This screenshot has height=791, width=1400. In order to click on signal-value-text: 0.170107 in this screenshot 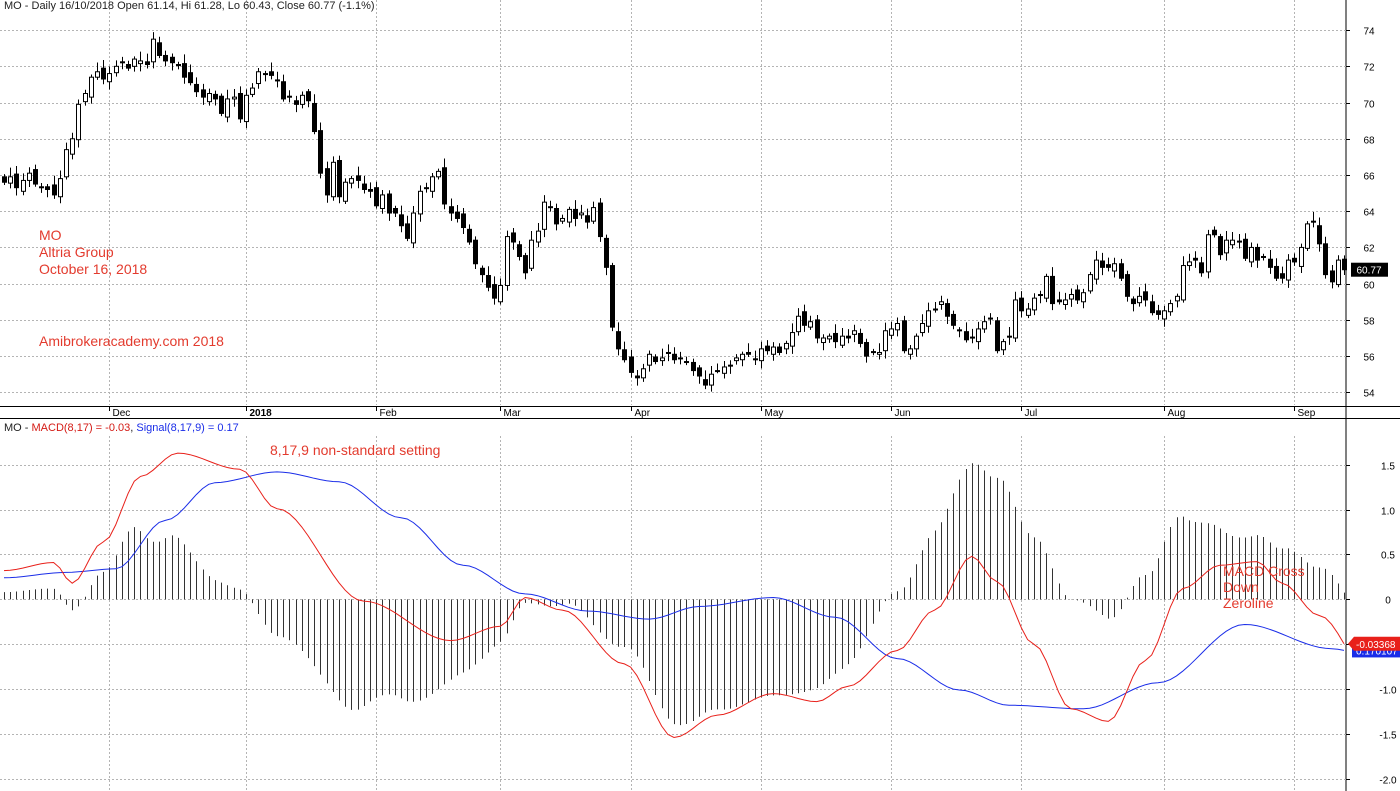, I will do `click(1377, 651)`.